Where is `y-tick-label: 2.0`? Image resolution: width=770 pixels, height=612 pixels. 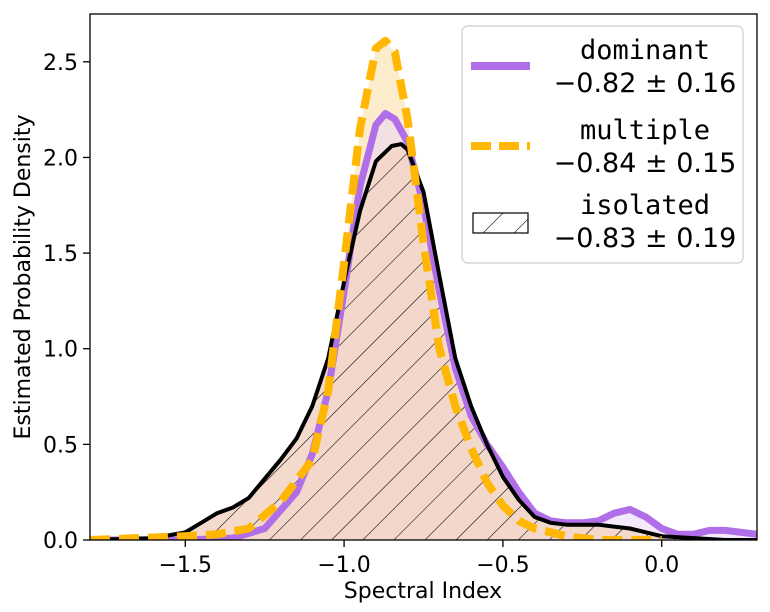 y-tick-label: 2.0 is located at coordinates (60, 158).